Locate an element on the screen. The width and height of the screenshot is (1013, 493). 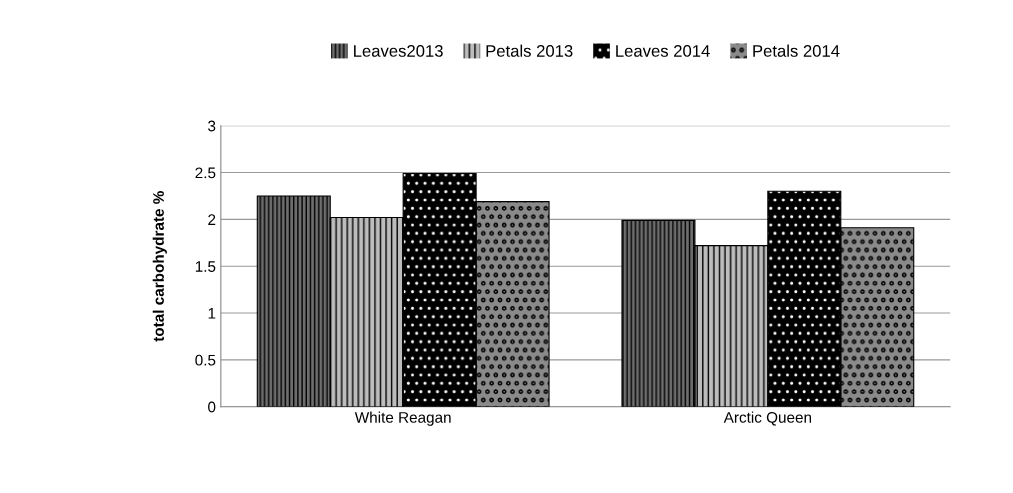
y-tick-label: 1.5 is located at coordinates (205, 266).